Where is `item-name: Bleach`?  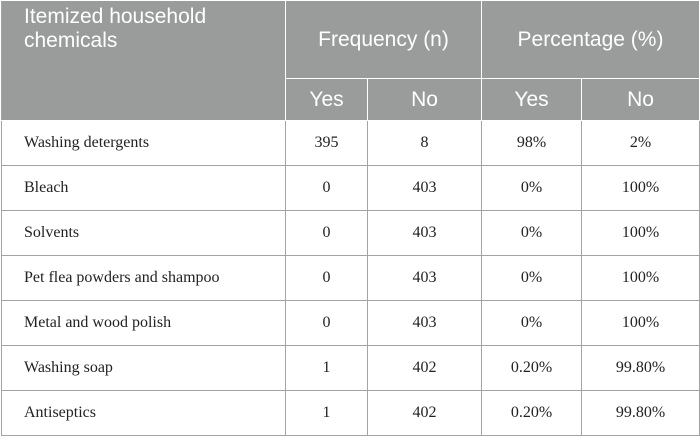
item-name: Bleach is located at coordinates (143, 188).